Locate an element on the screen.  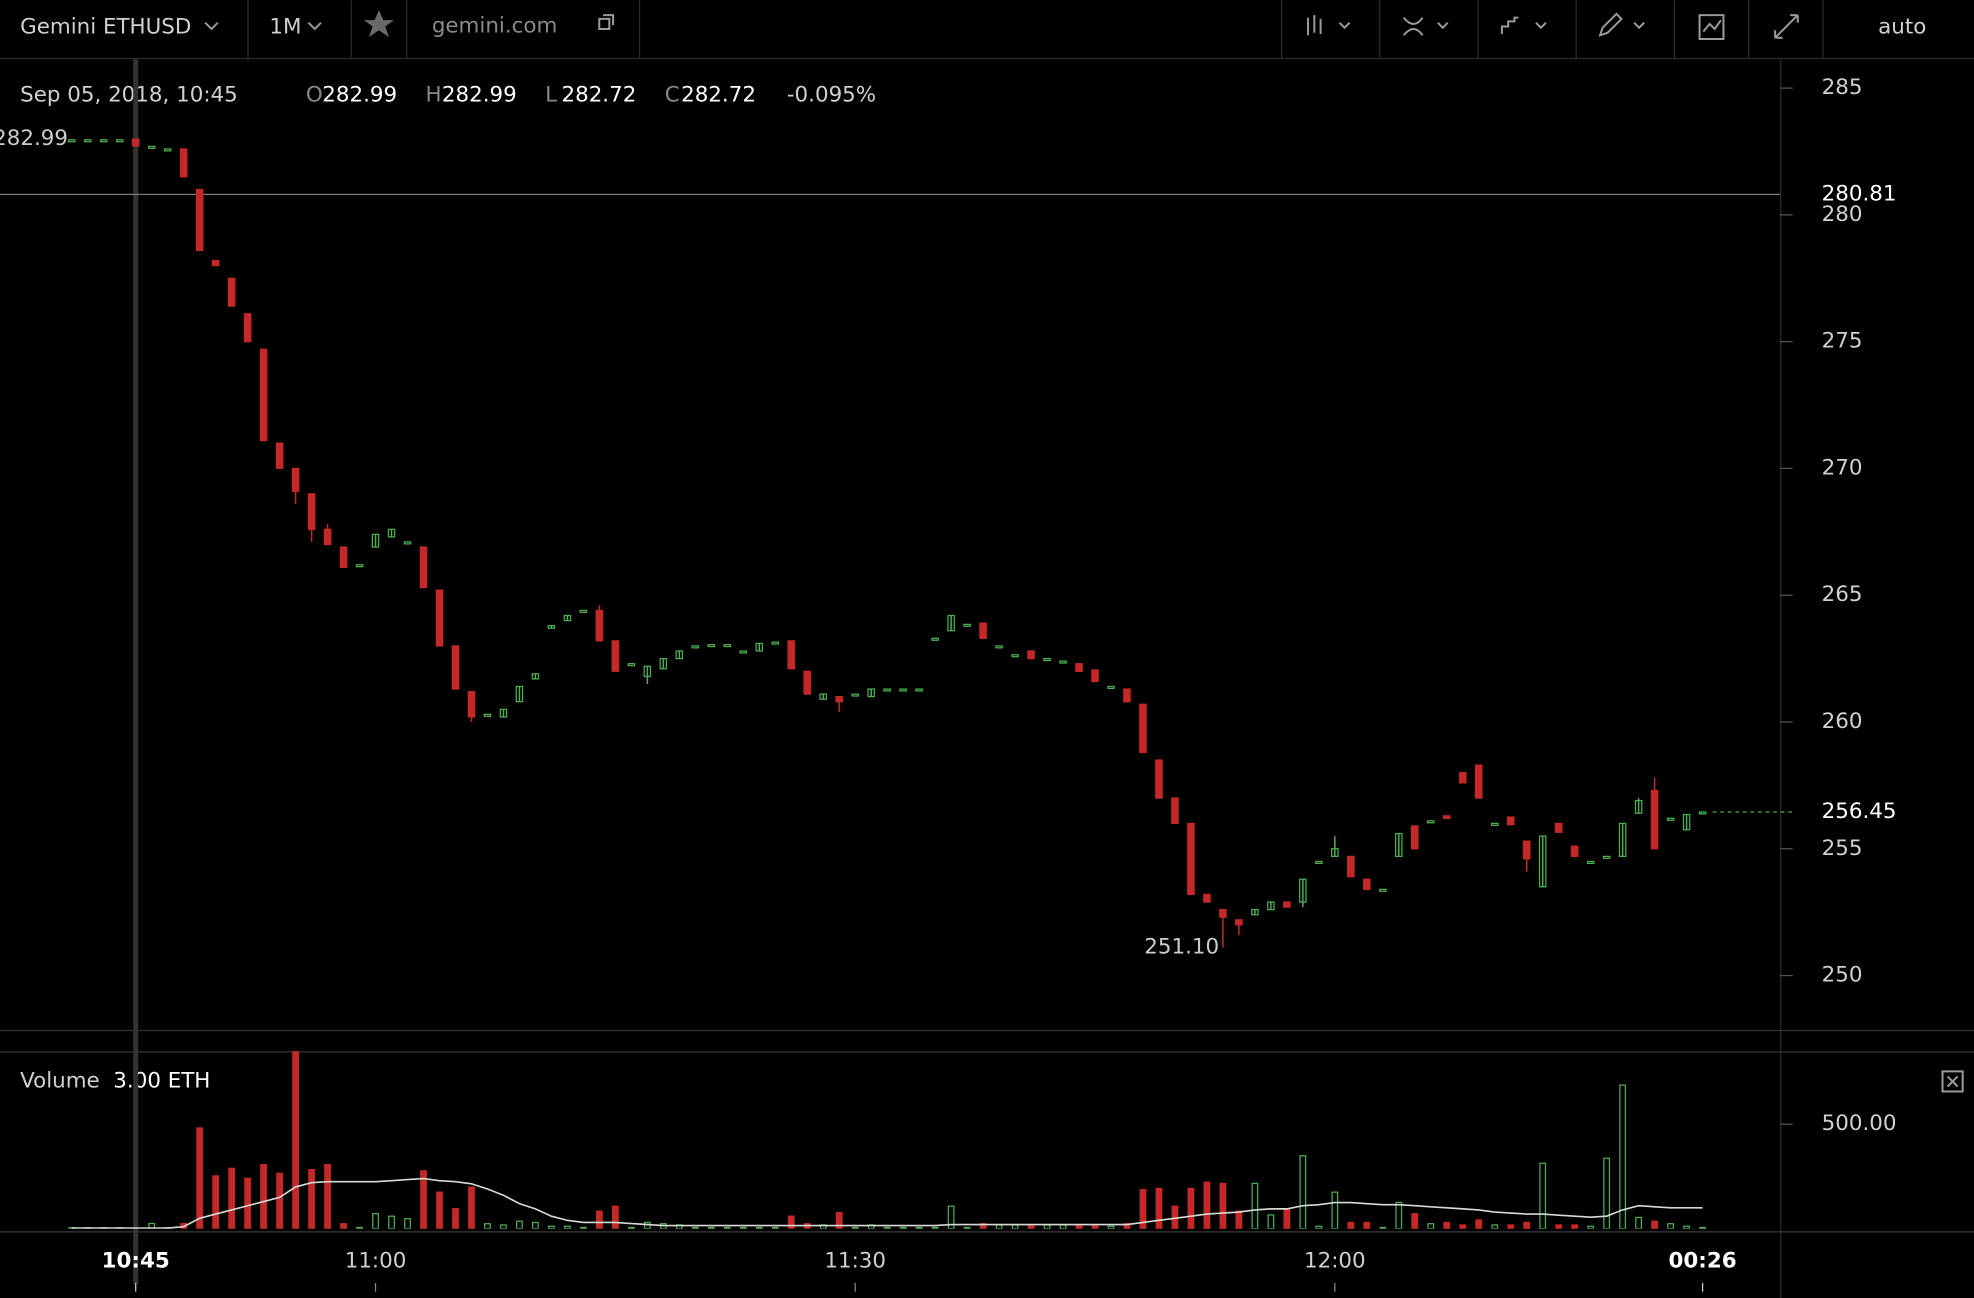
y-tick-label: 270 is located at coordinates (1842, 467).